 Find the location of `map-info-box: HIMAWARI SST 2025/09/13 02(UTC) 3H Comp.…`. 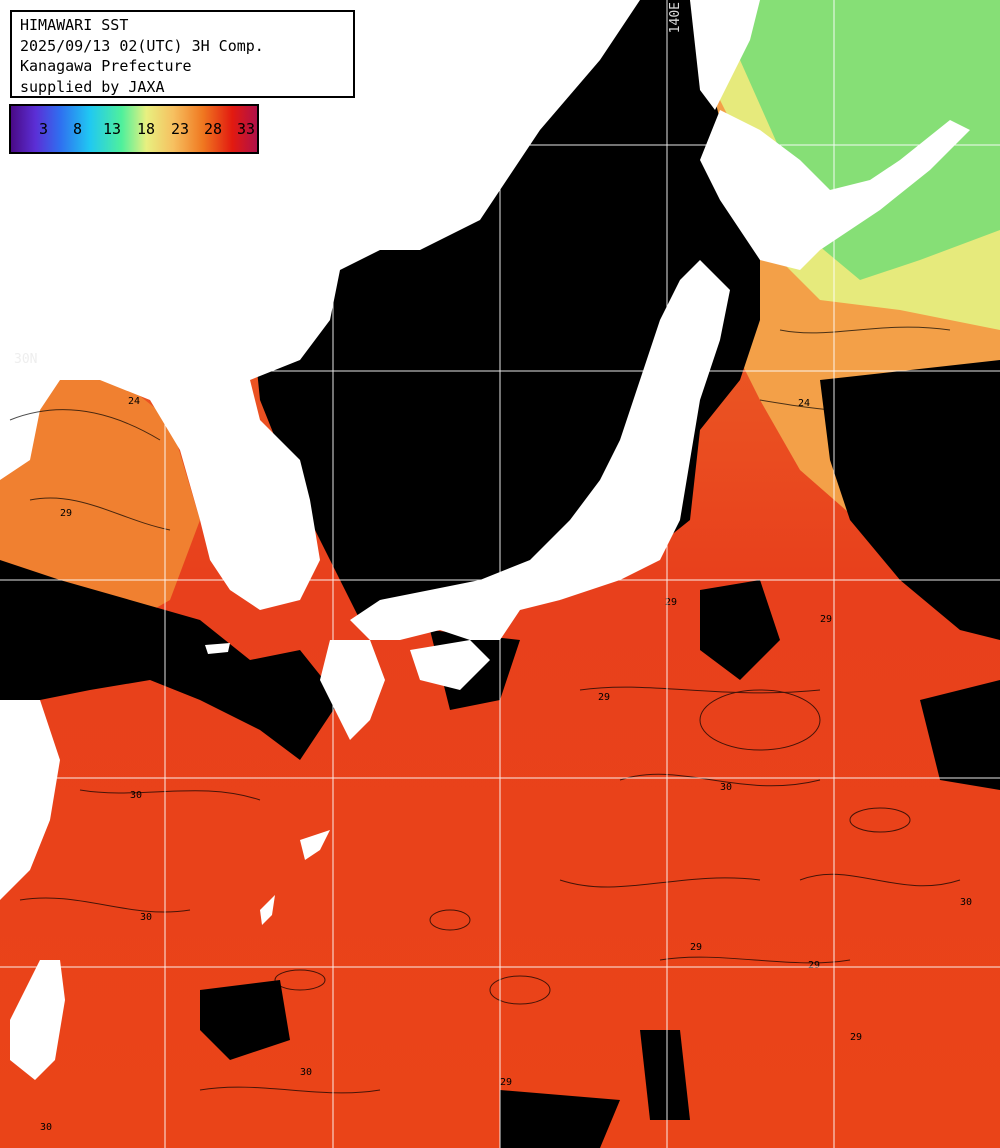

map-info-box: HIMAWARI SST 2025/09/13 02(UTC) 3H Comp.… is located at coordinates (182, 54).